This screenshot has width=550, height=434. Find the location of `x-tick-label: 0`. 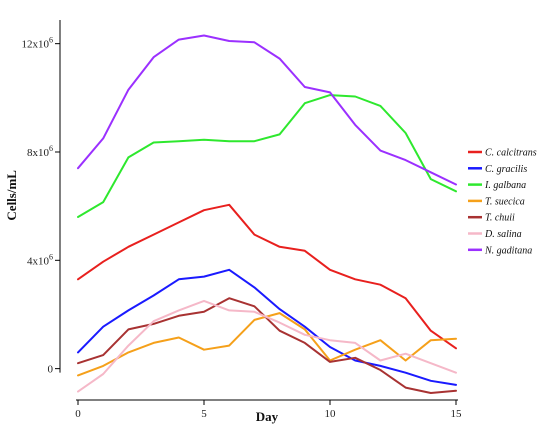

x-tick-label: 0 is located at coordinates (78, 414).